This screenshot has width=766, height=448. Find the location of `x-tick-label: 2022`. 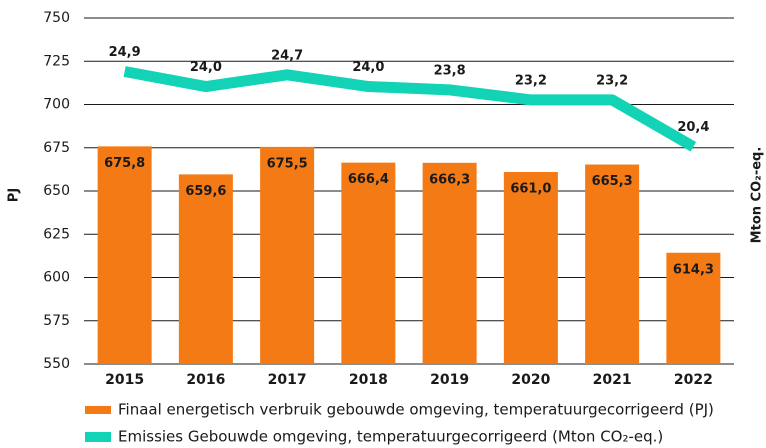

x-tick-label: 2022 is located at coordinates (693, 380).